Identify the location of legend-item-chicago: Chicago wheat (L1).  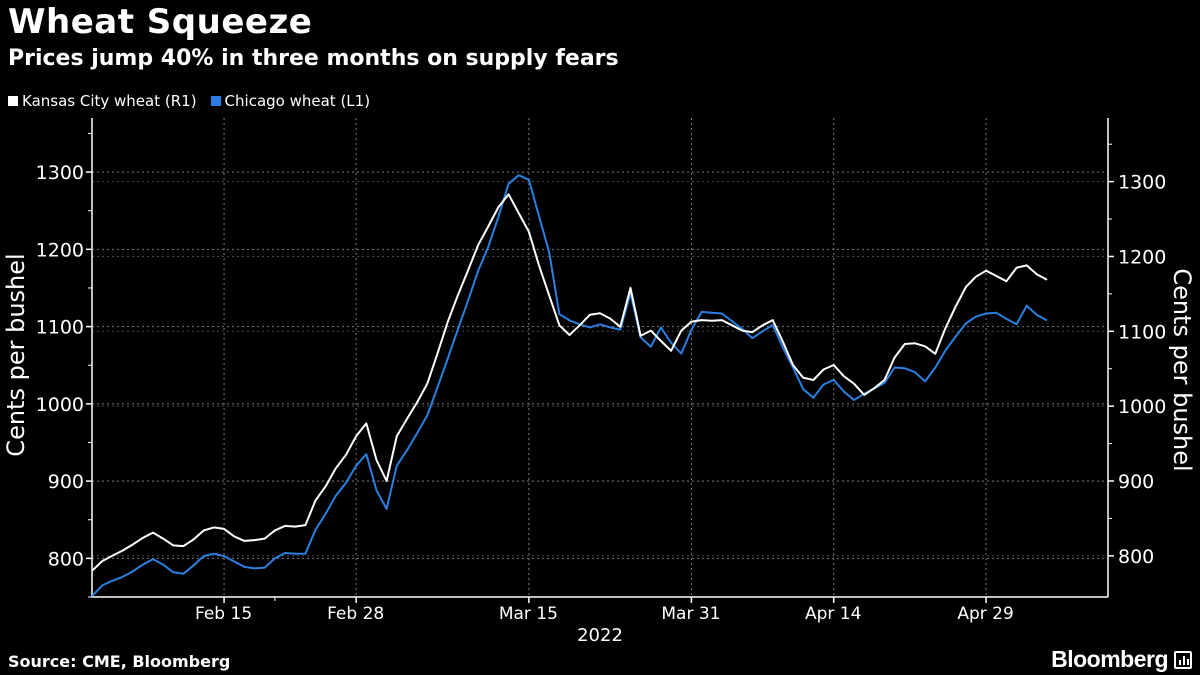
(290, 101).